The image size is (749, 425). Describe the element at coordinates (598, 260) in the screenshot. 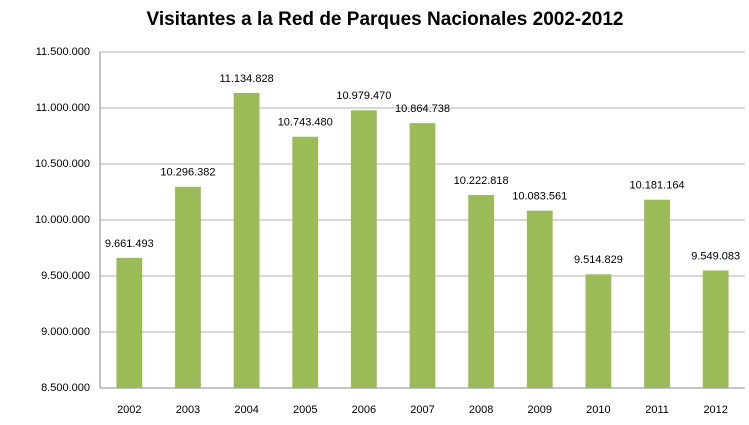

I see `data-label: 9.514.829` at that location.